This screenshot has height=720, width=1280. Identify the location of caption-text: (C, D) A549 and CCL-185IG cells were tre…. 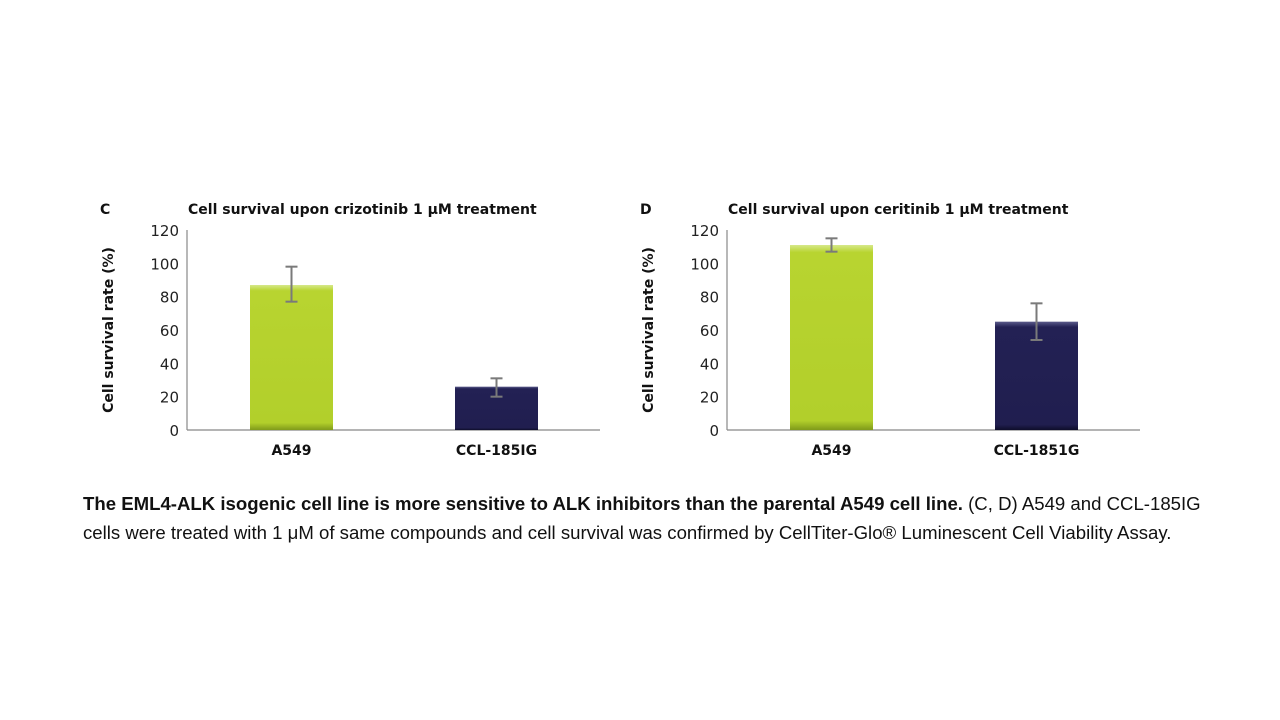
(642, 518).